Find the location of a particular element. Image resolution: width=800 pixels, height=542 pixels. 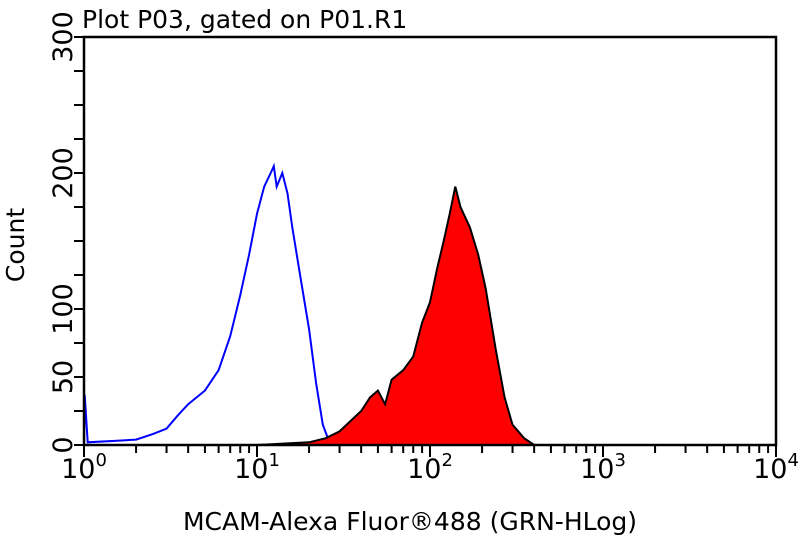

x-tick-label: 10² is located at coordinates (430, 467).